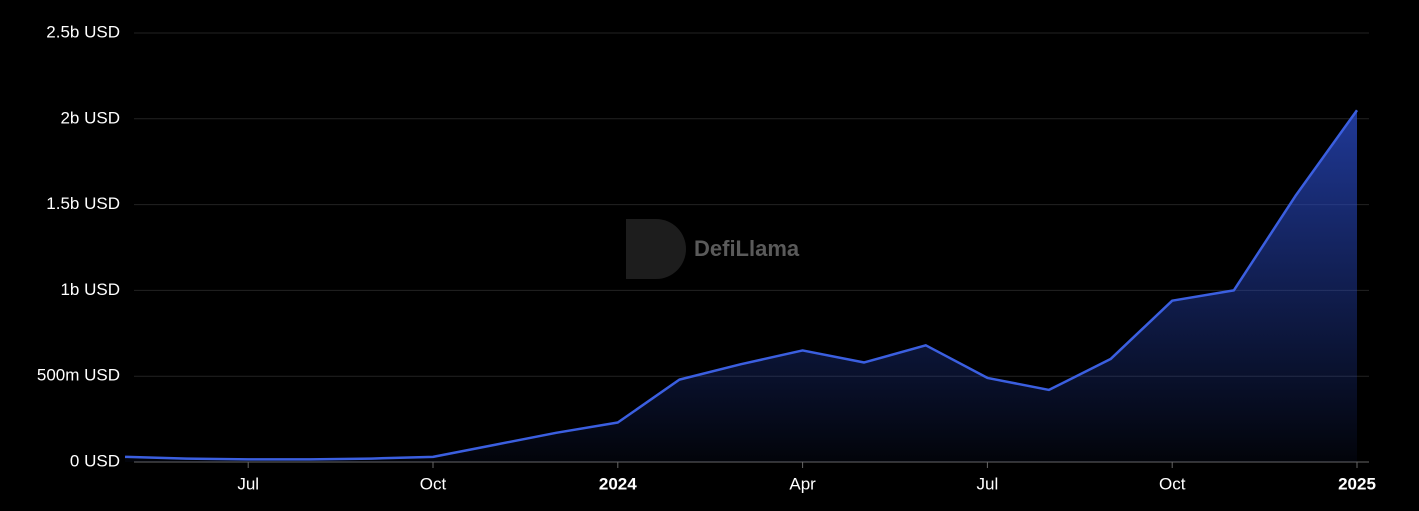 Image resolution: width=1419 pixels, height=511 pixels. Describe the element at coordinates (802, 483) in the screenshot. I see `x-tick-label: Apr` at that location.